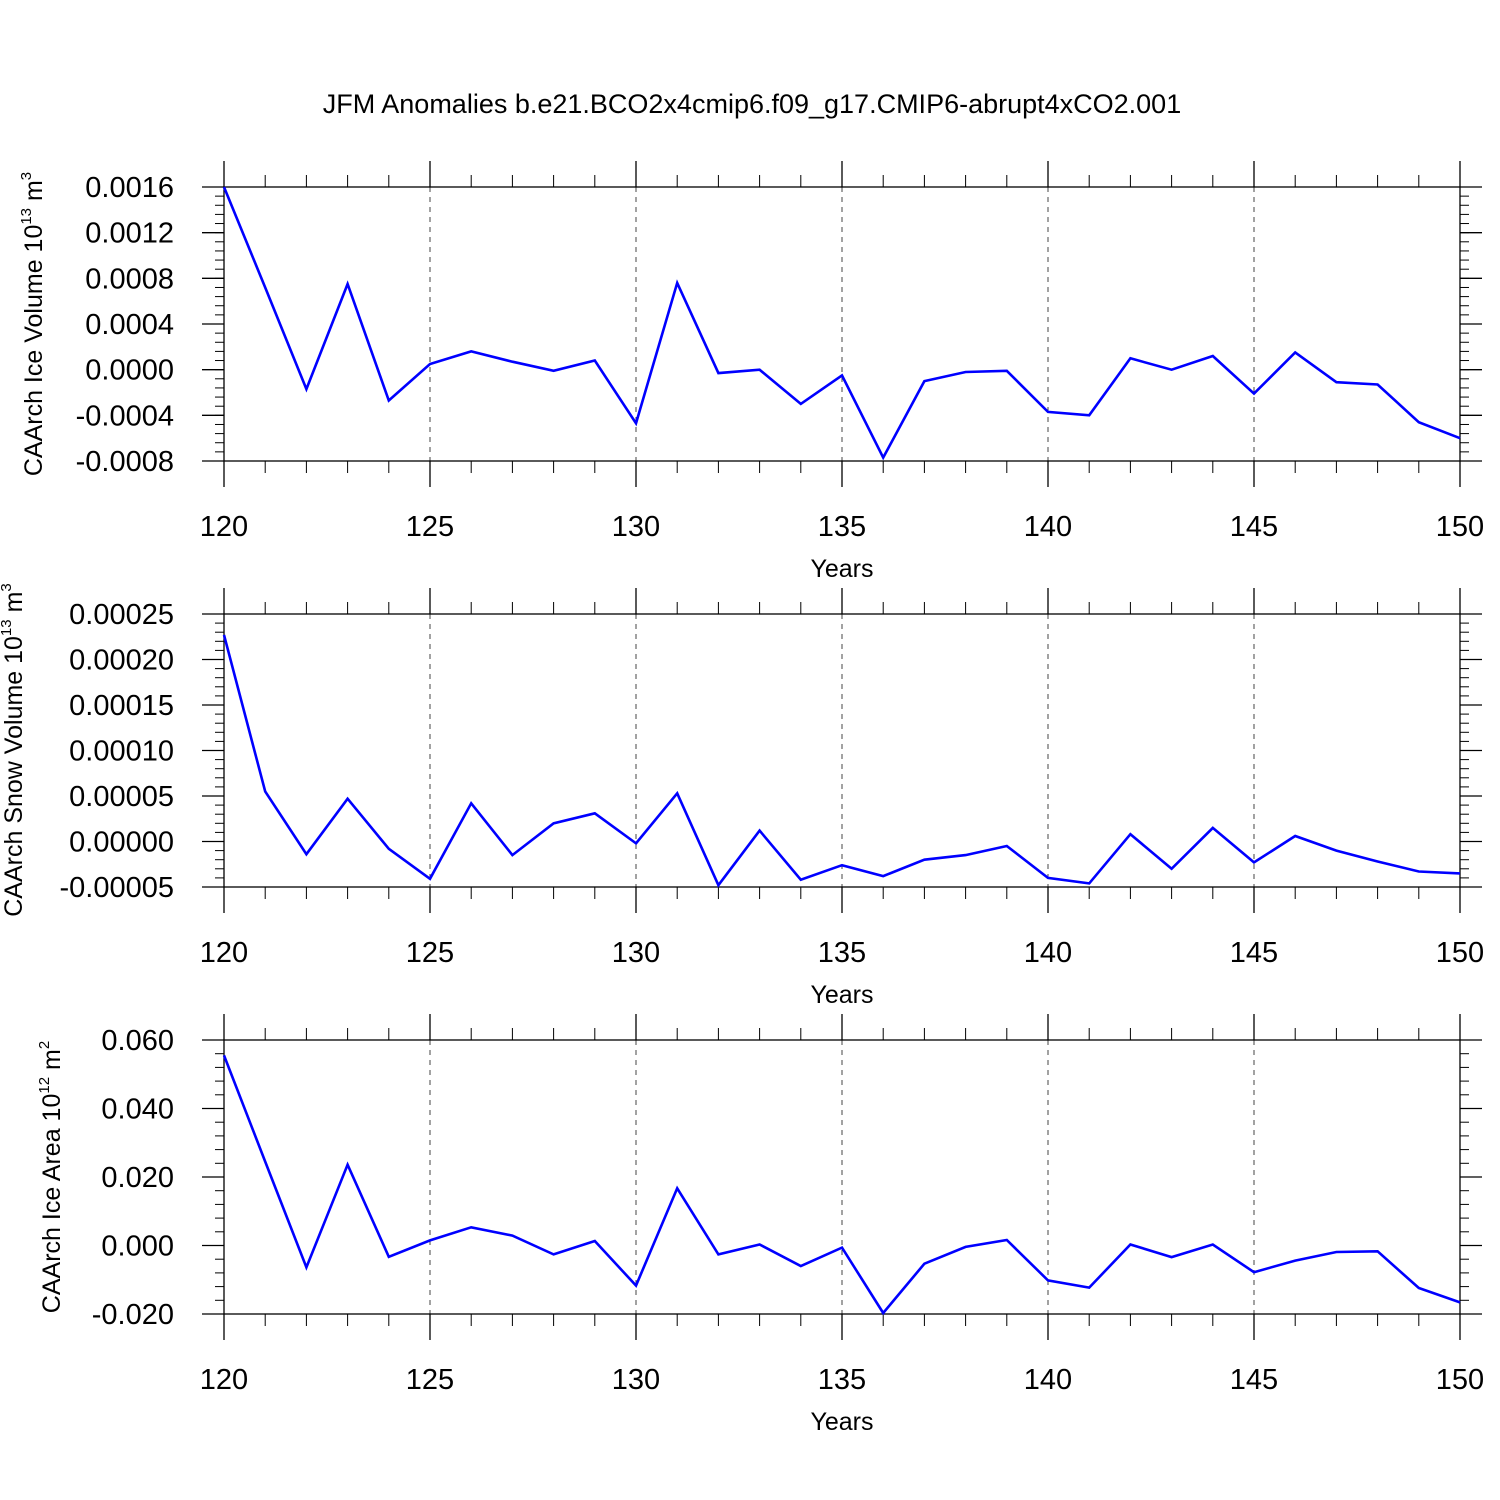  I want to click on y-axis-title-part: CAArch Ice Volume 10, so click(34, 351).